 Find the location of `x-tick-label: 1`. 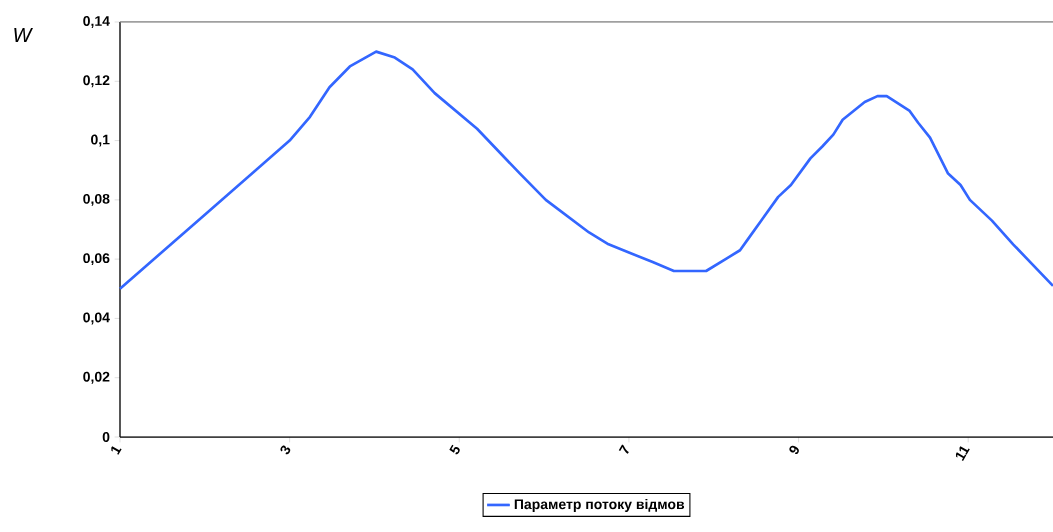

x-tick-label: 1 is located at coordinates (116, 450).